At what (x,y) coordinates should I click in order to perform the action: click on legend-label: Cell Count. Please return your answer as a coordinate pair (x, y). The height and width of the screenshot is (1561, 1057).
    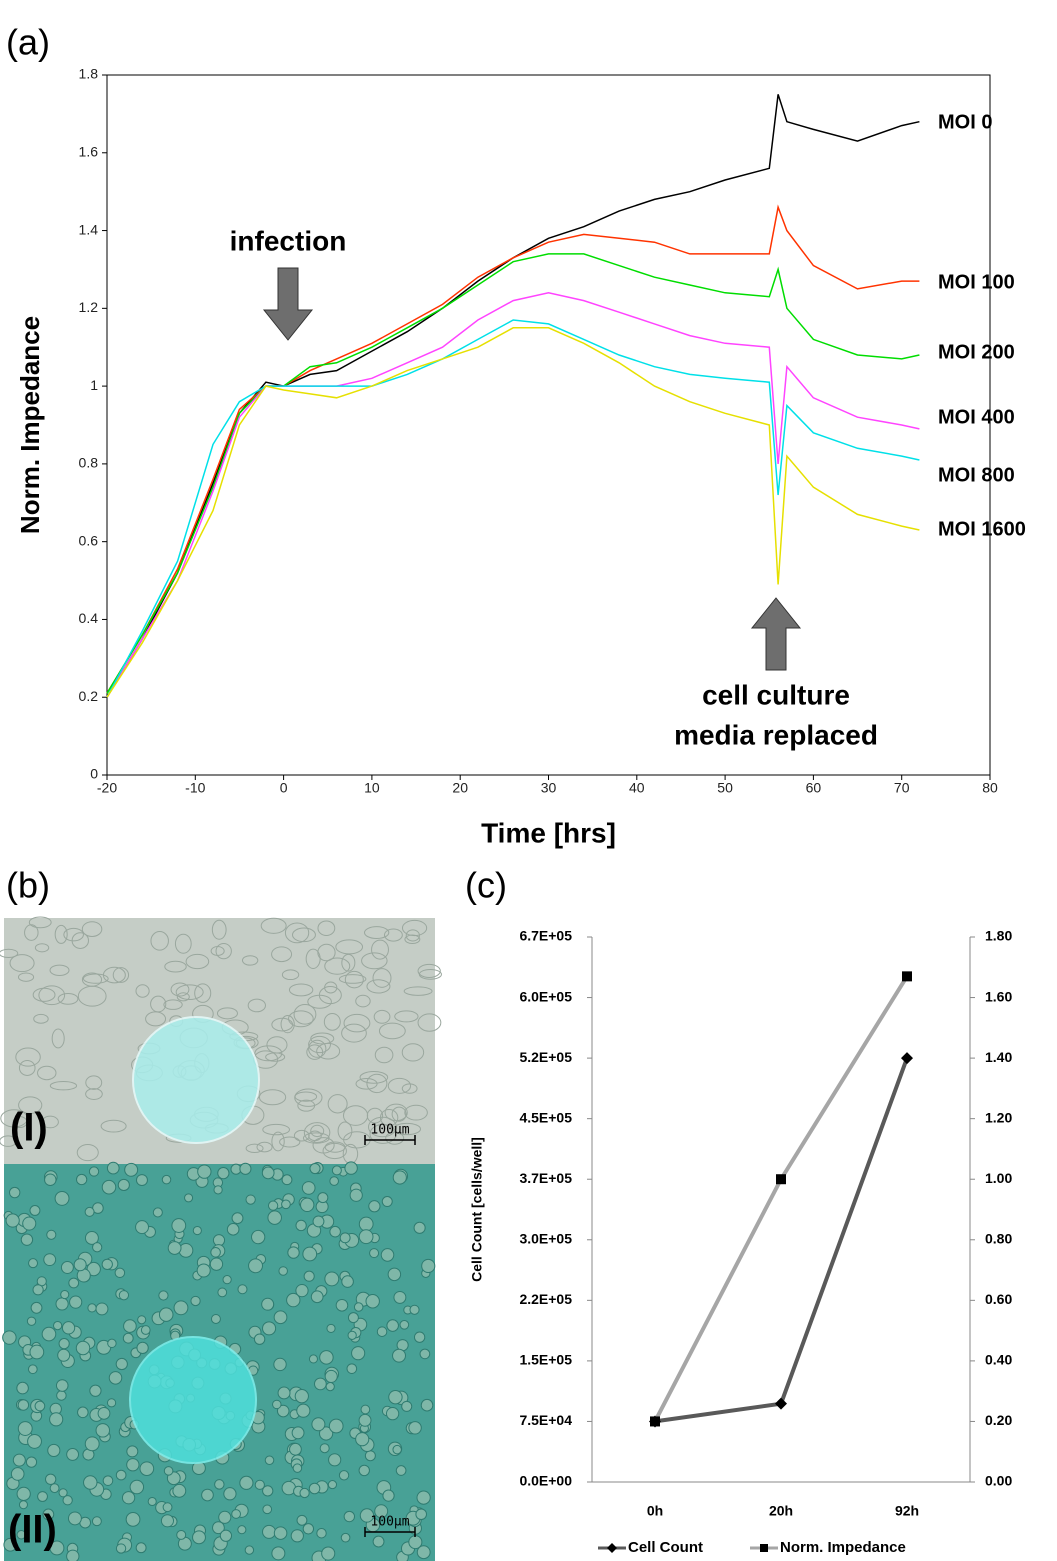
    Looking at the image, I should click on (665, 1547).